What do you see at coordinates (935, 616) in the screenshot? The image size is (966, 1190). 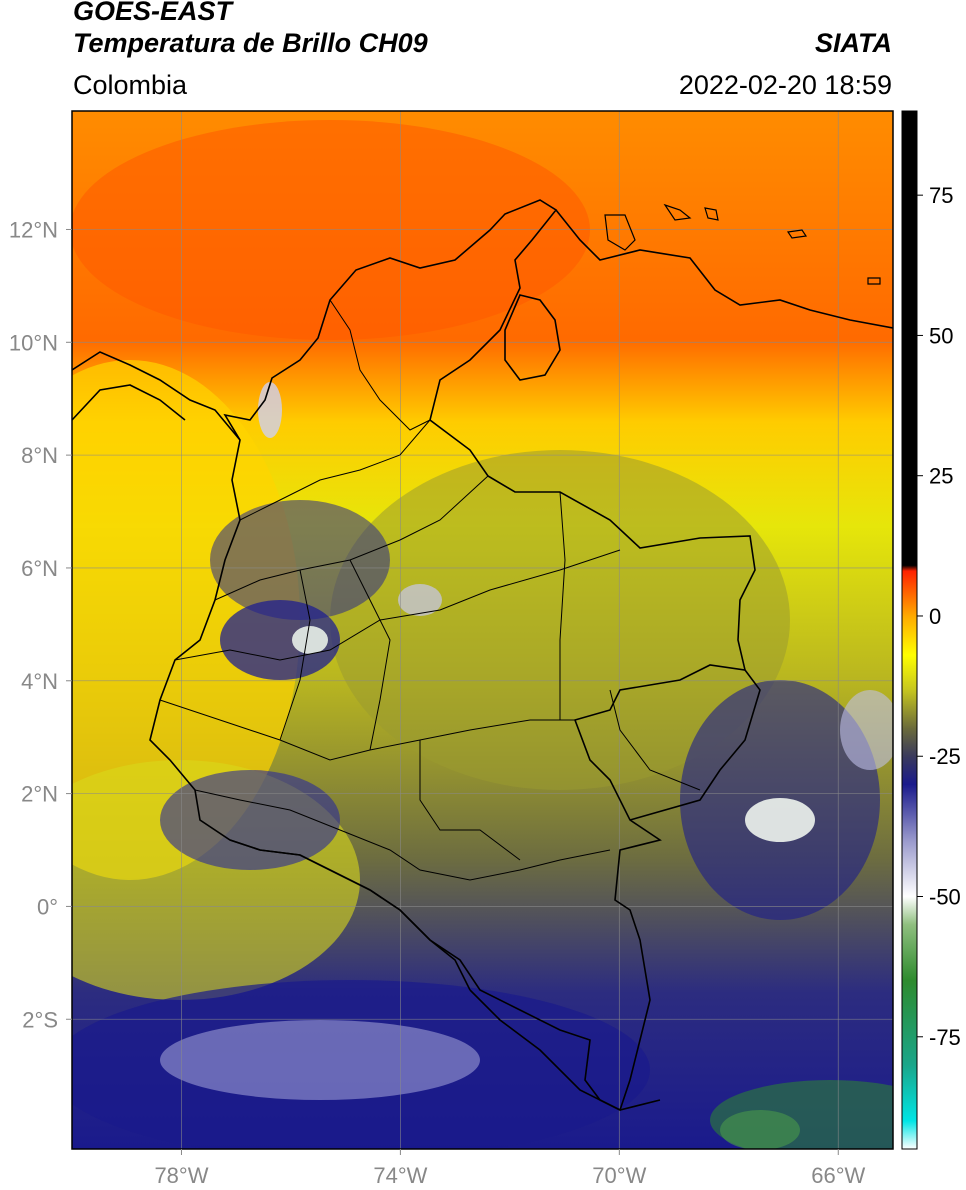 I see `colorbar-tick-label: 0` at bounding box center [935, 616].